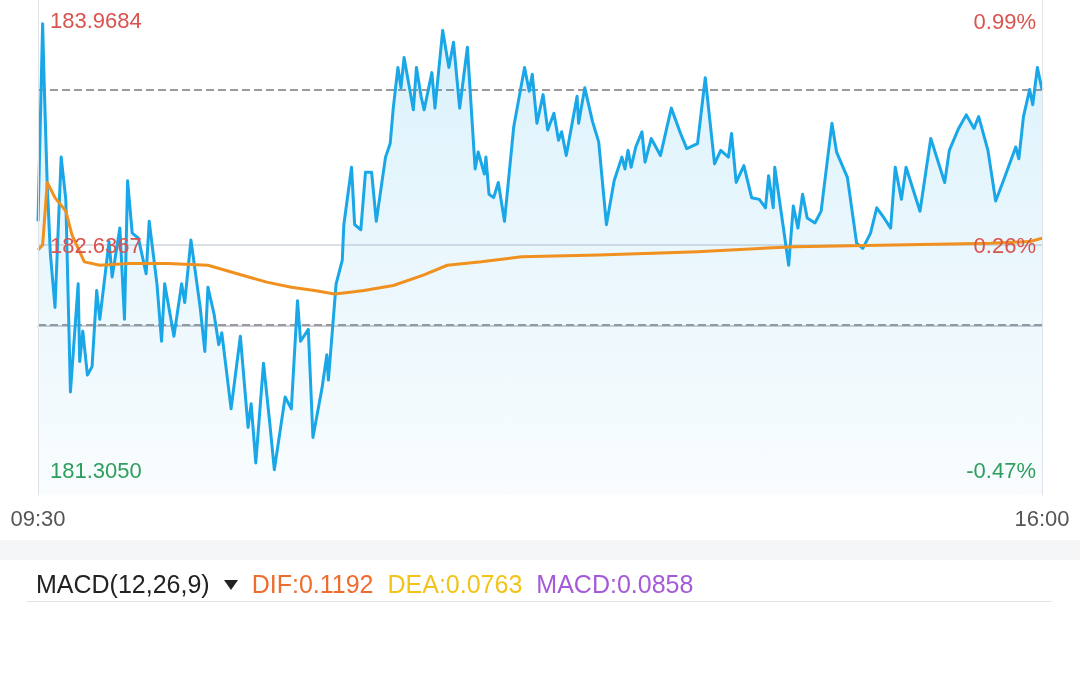 The width and height of the screenshot is (1080, 683). What do you see at coordinates (615, 584) in the screenshot?
I see `text: MACD:0.0858` at bounding box center [615, 584].